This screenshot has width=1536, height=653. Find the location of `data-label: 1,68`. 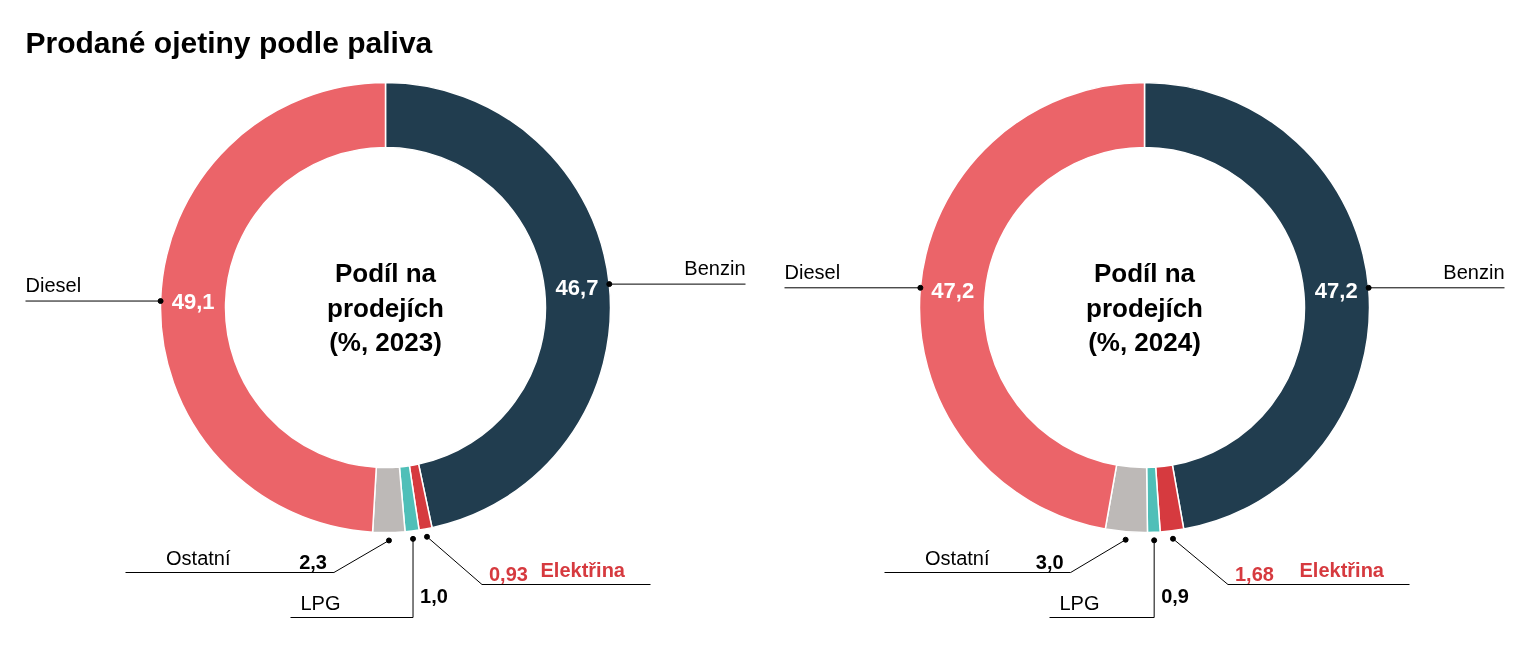

data-label: 1,68 is located at coordinates (1254, 573).